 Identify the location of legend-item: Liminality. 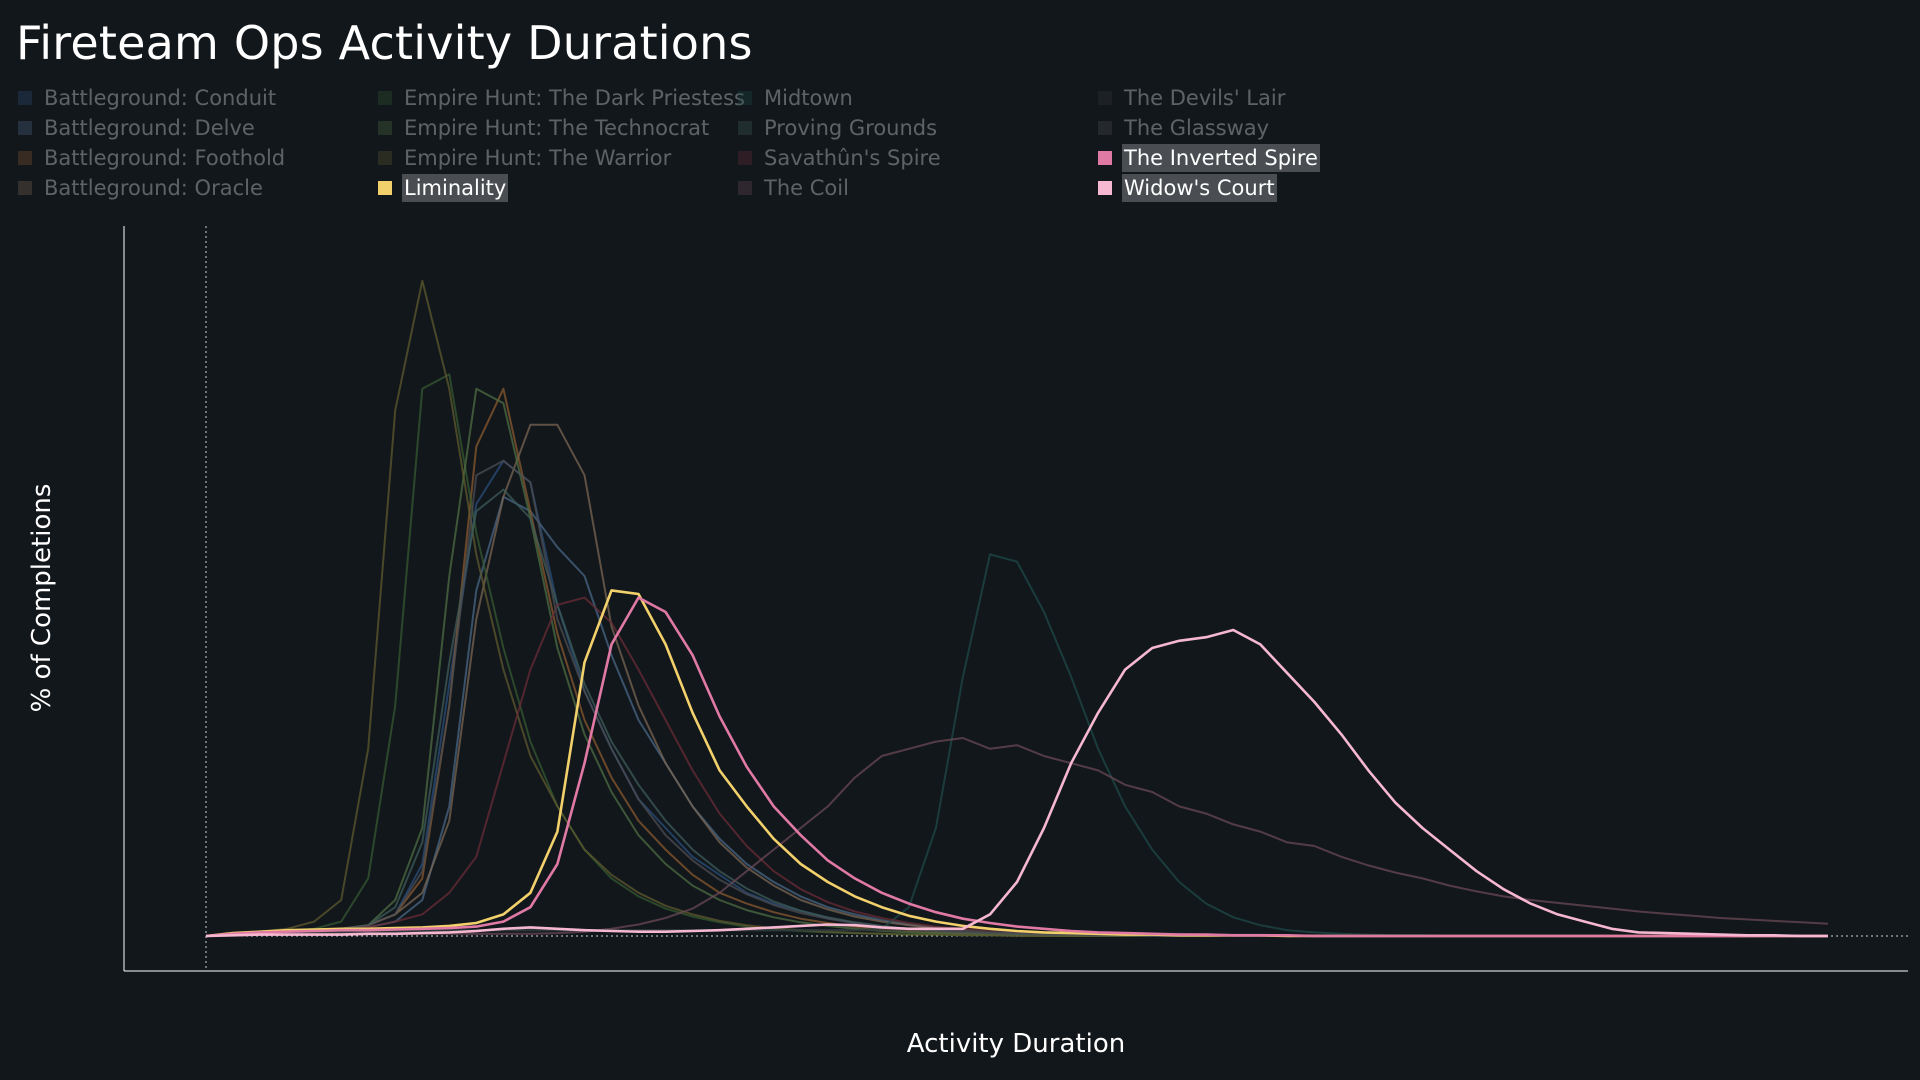
(443, 188).